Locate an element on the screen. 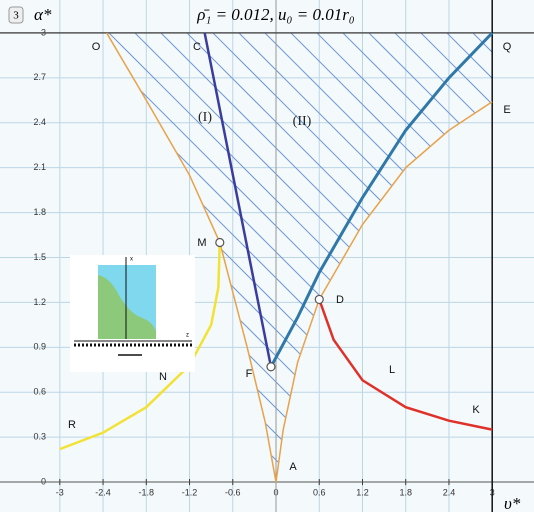  inset-label: x is located at coordinates (131, 260).